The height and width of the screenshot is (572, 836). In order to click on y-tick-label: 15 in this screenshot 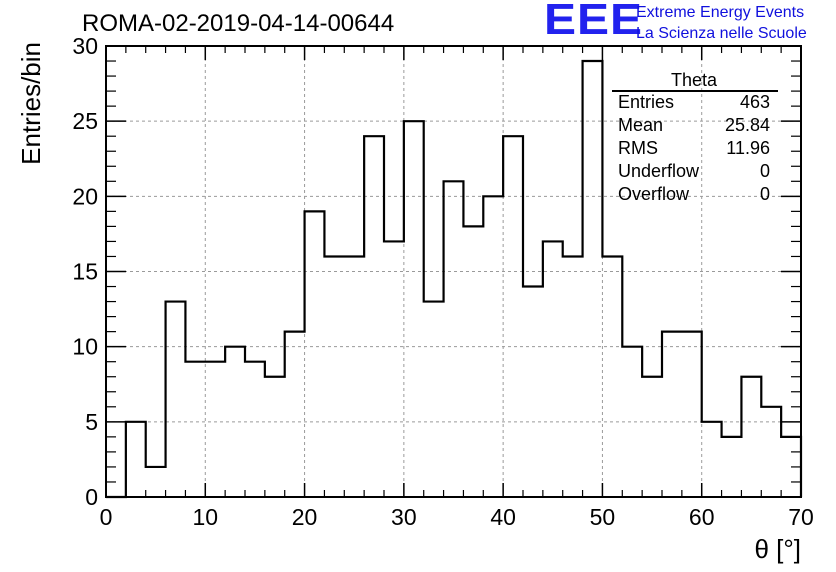, I will do `click(85, 272)`.